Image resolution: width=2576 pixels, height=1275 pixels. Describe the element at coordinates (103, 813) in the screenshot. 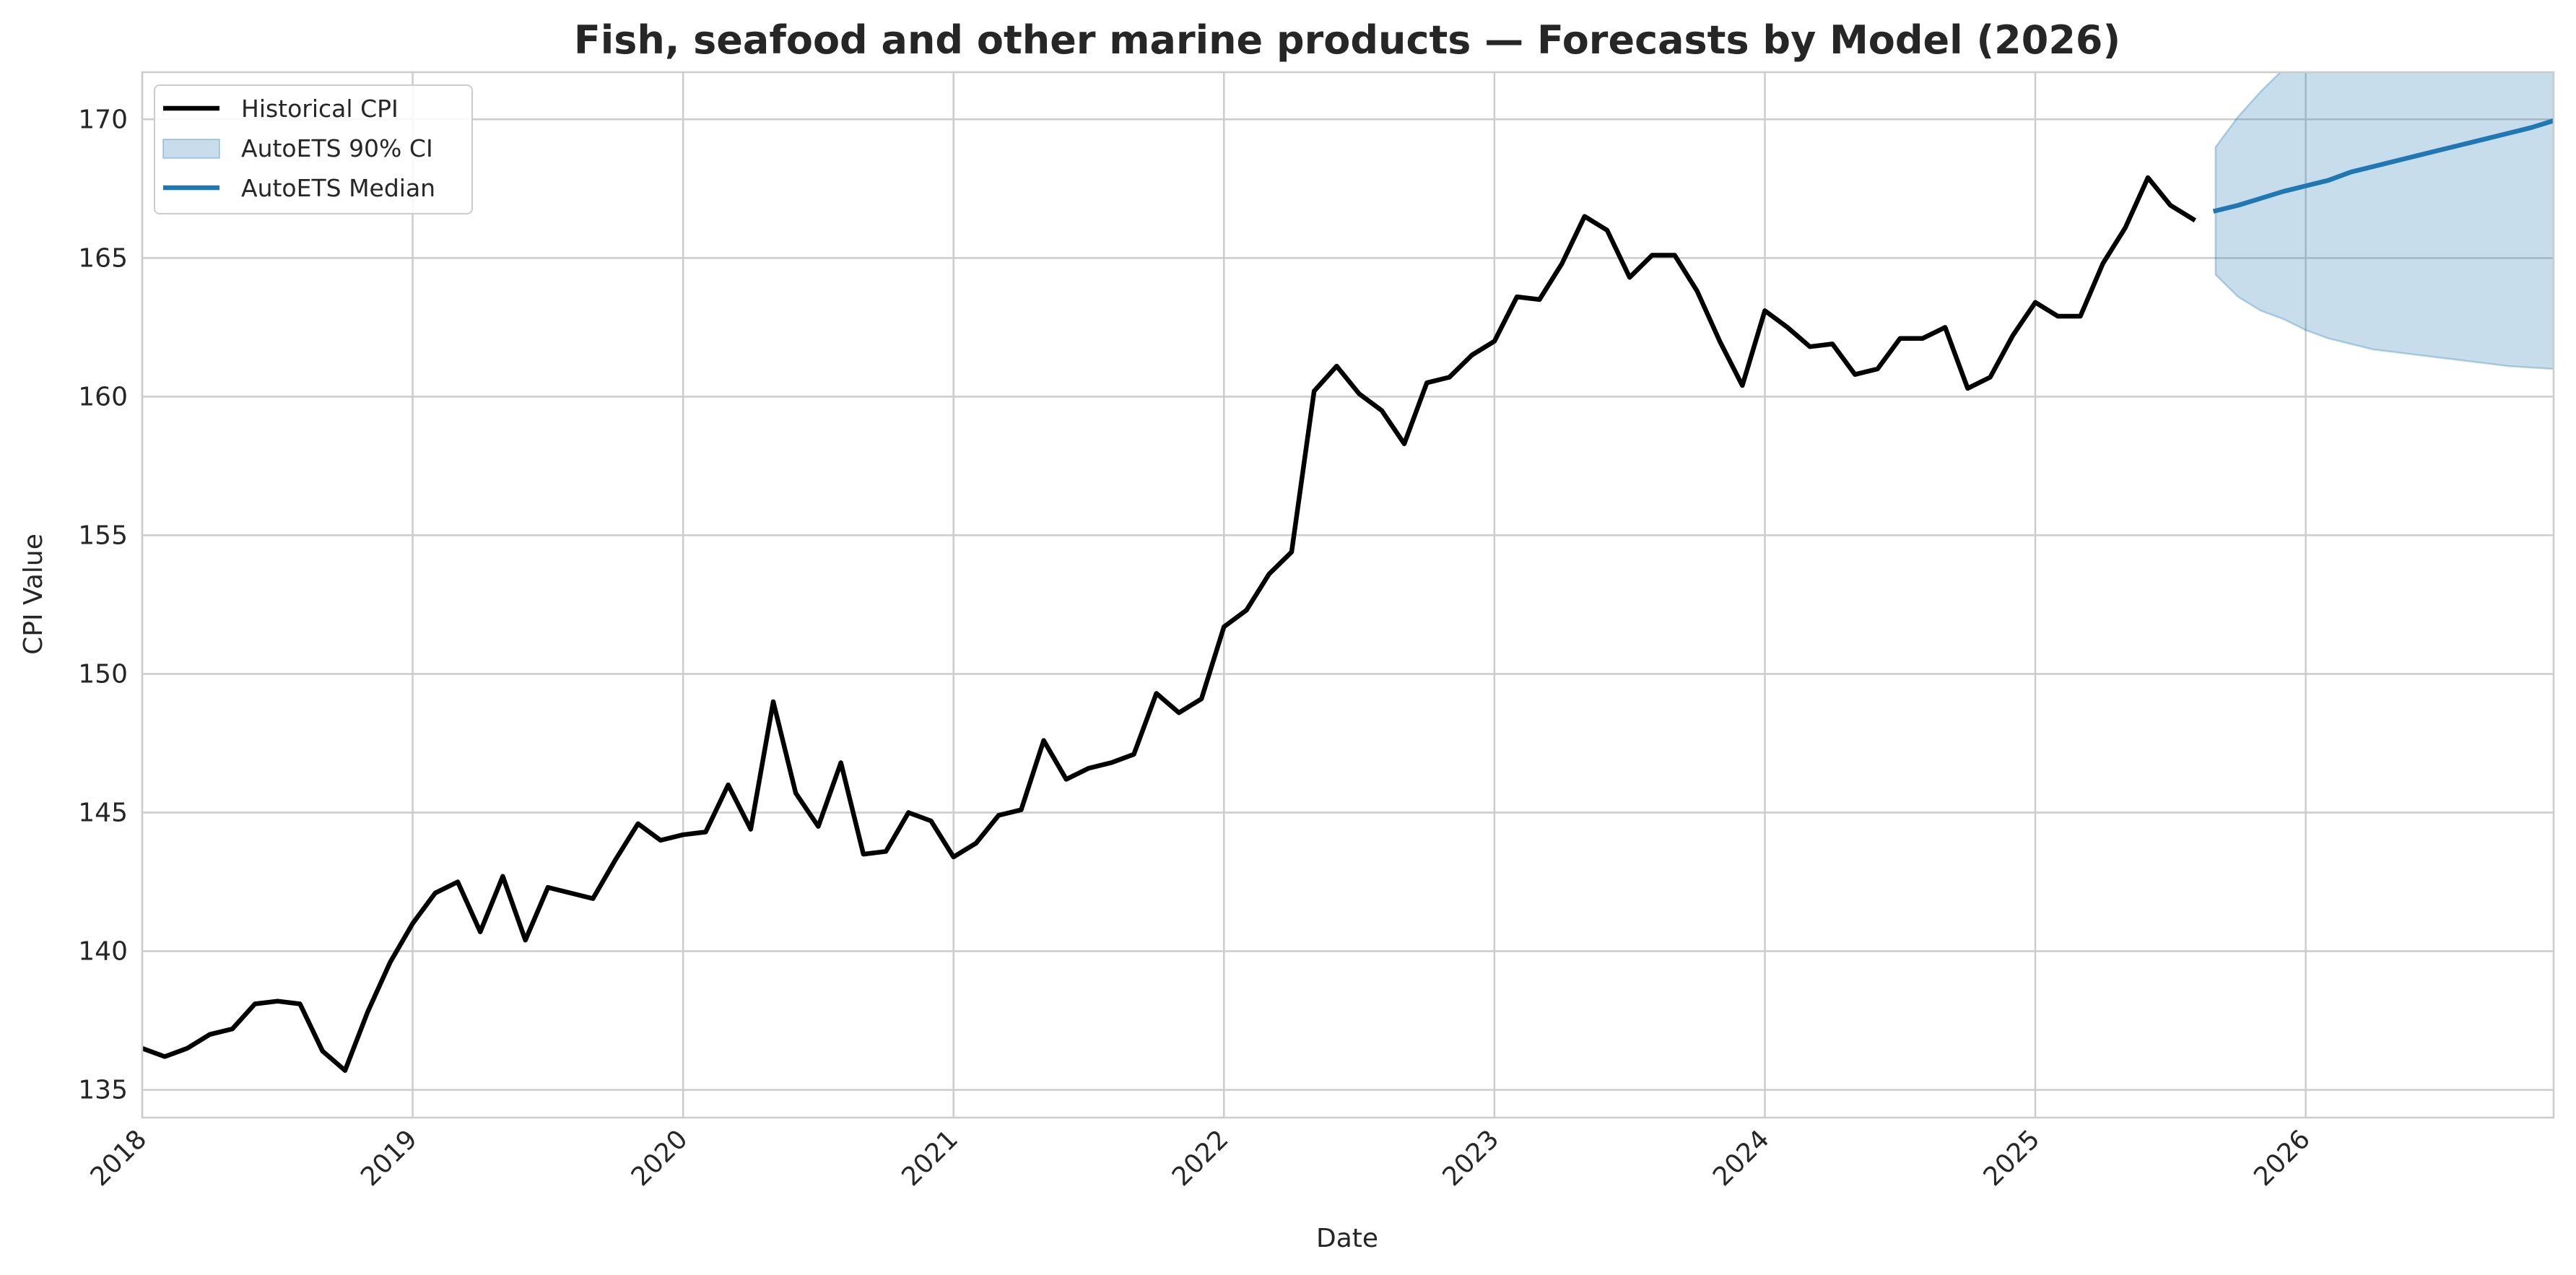

I see `y-tick-label: 145` at that location.